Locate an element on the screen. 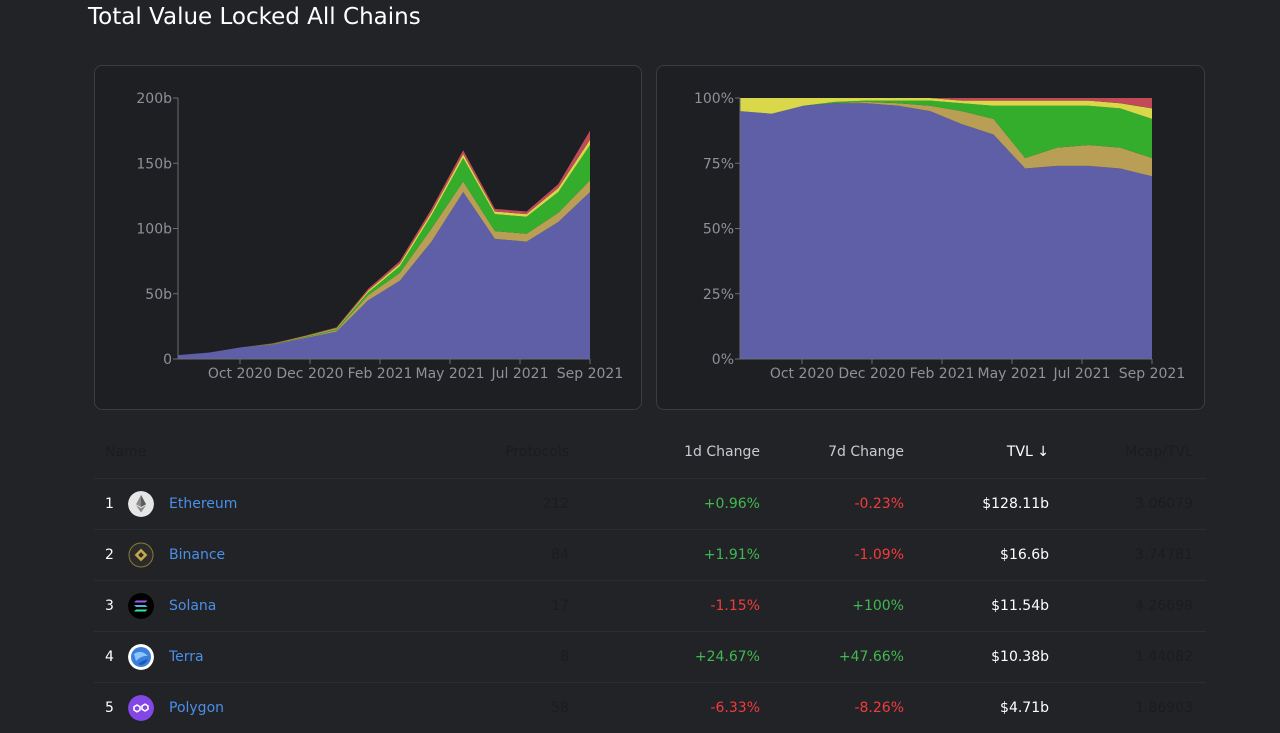 Image resolution: width=1280 pixels, height=733 pixels. area-series-red is located at coordinates (946, 103).